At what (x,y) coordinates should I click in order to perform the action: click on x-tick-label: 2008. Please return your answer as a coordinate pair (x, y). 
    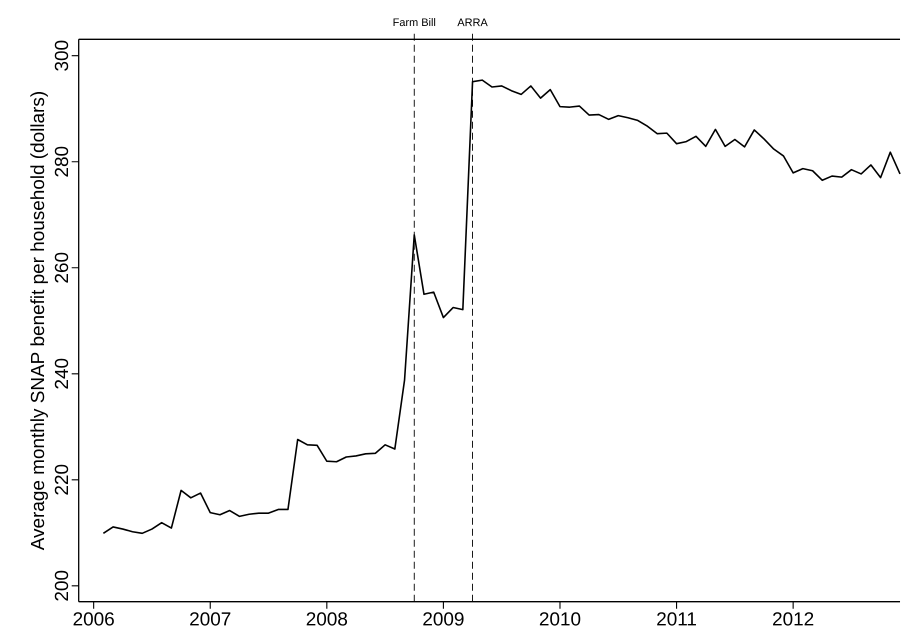
    Looking at the image, I should click on (327, 619).